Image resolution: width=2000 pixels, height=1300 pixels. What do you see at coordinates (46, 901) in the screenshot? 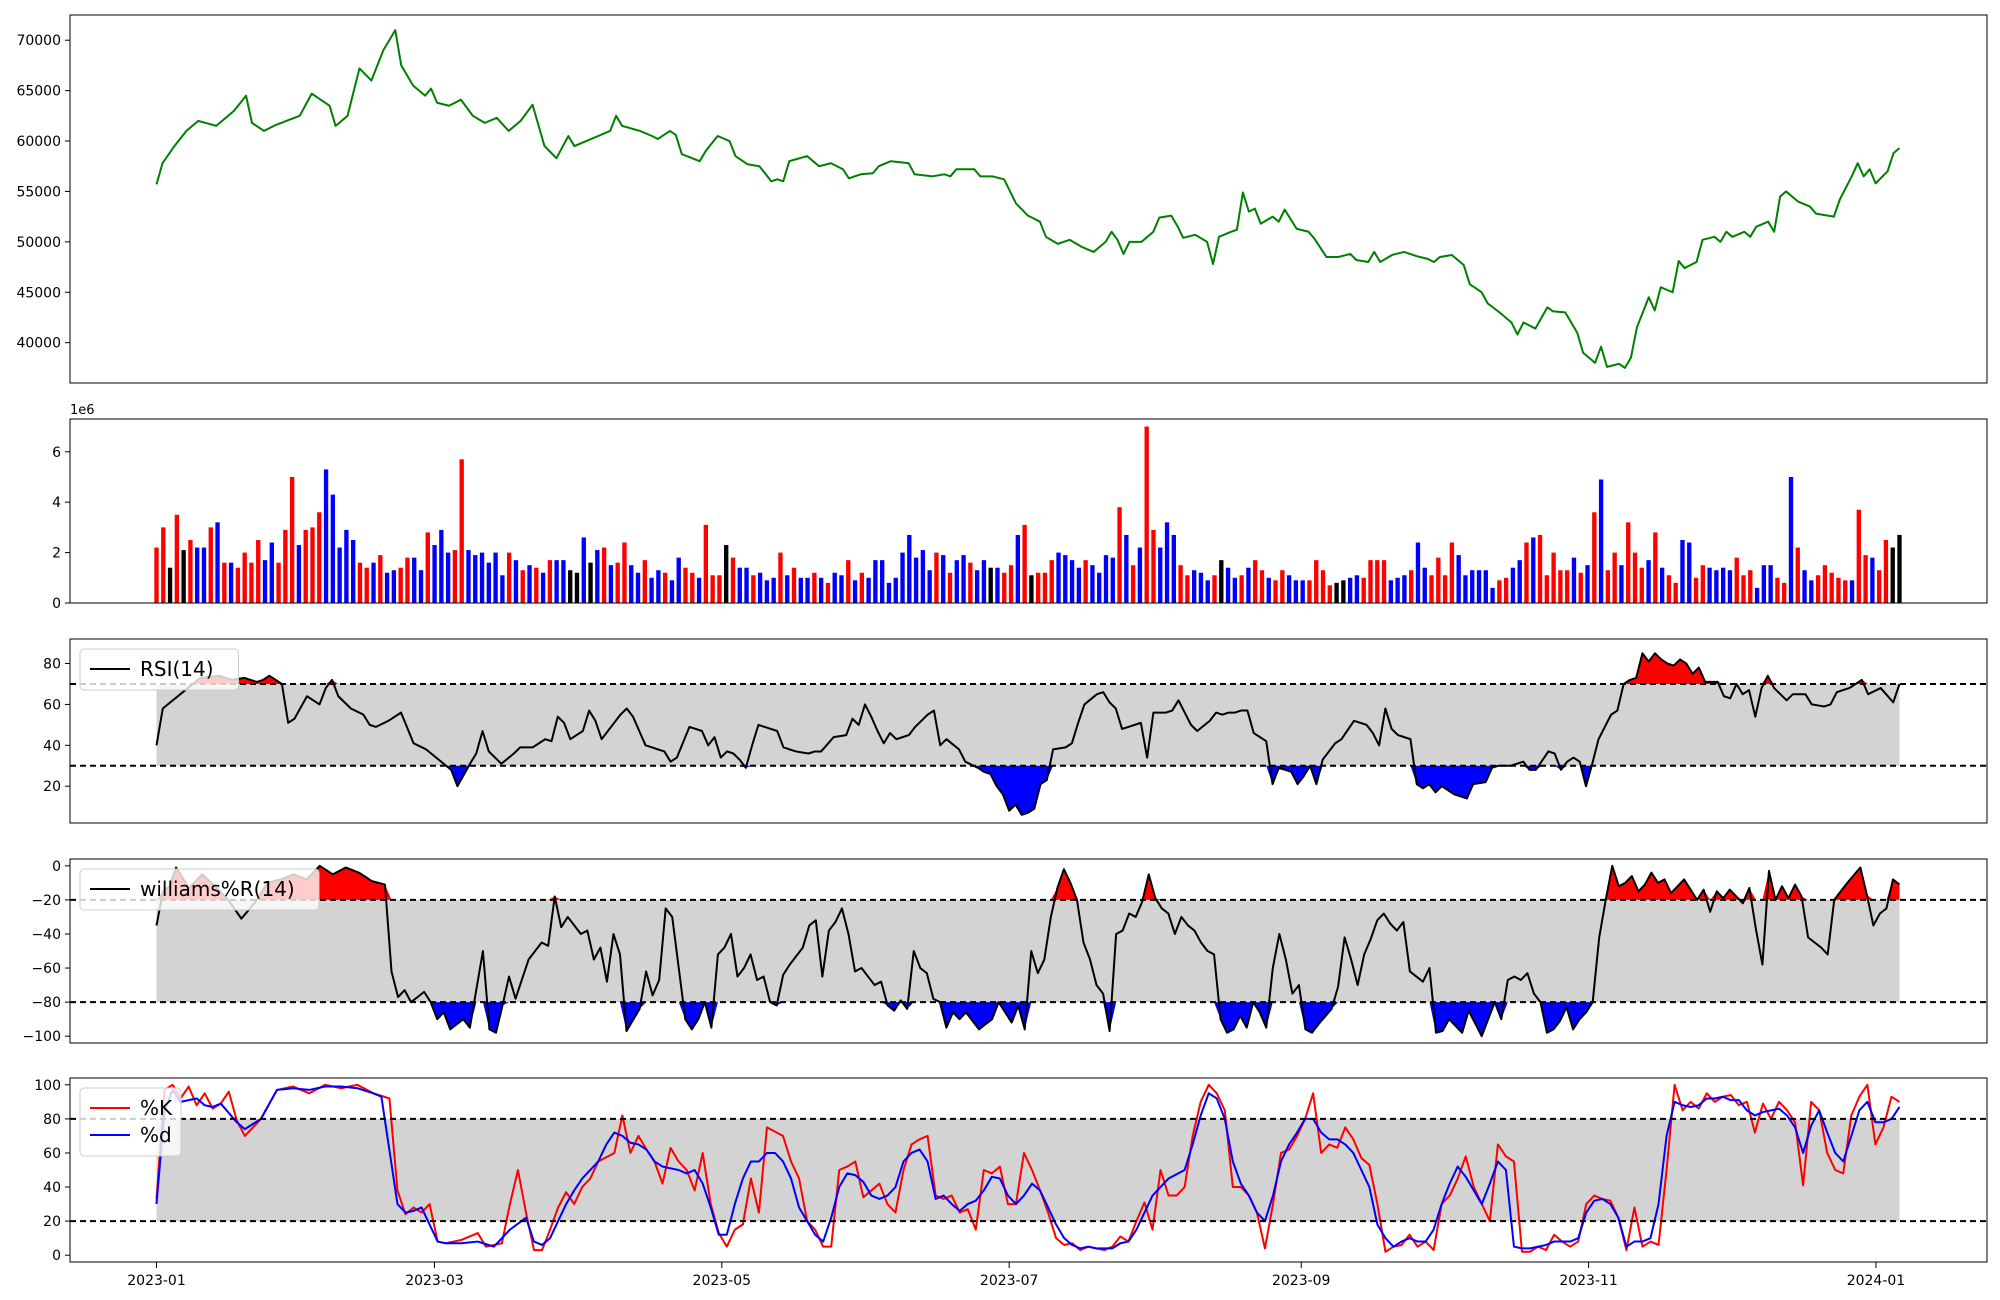
I see `williams-ytick-label: −20` at bounding box center [46, 901].